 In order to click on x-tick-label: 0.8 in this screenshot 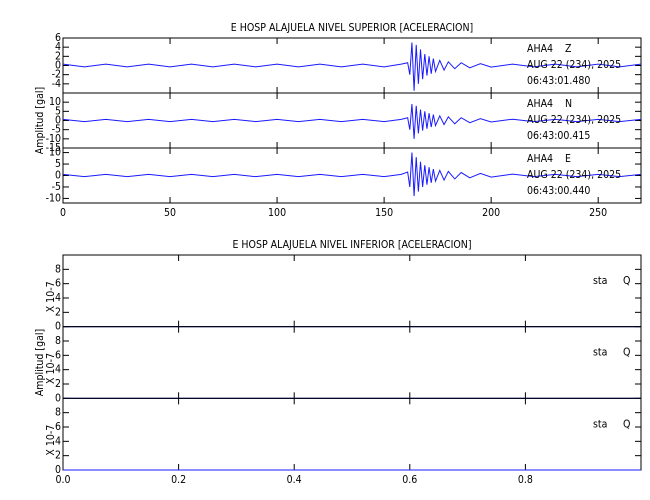, I will do `click(525, 480)`.